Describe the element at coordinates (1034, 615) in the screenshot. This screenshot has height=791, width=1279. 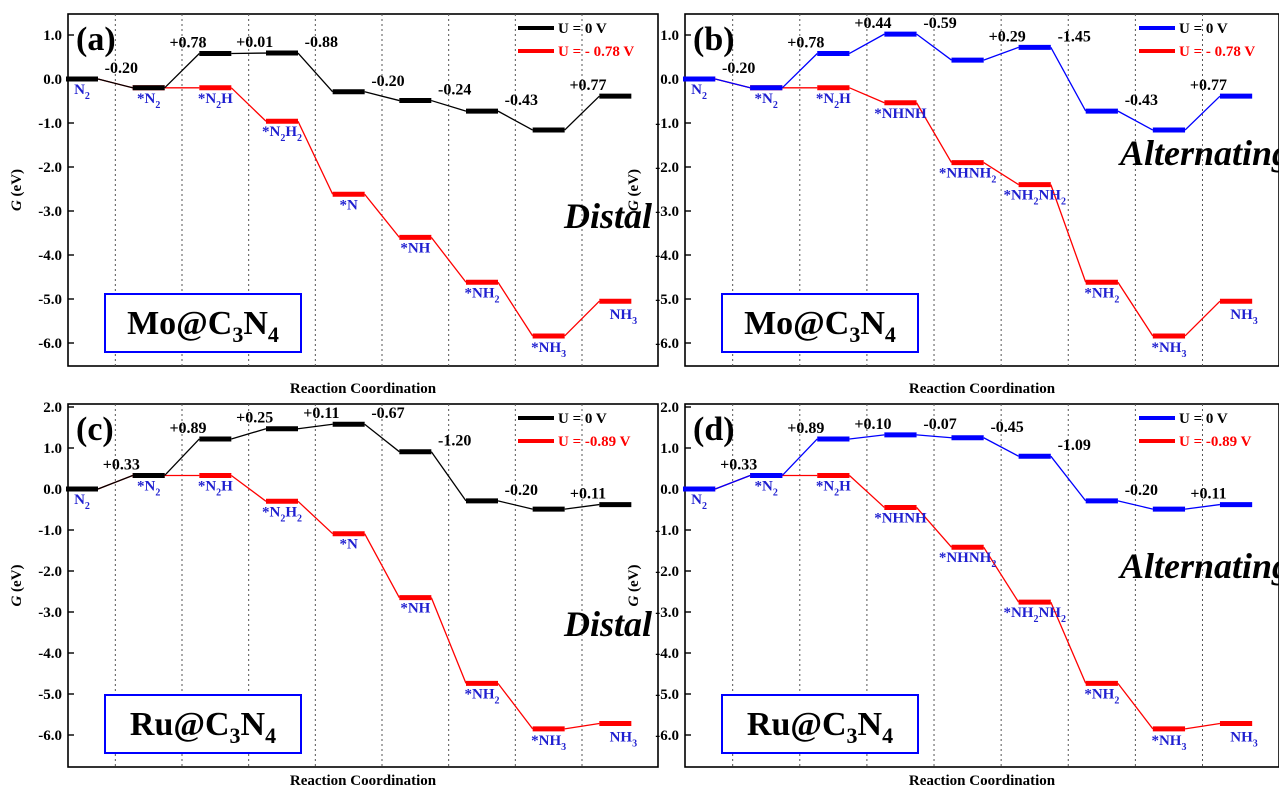
I see `state-label: *NH2NH2` at that location.